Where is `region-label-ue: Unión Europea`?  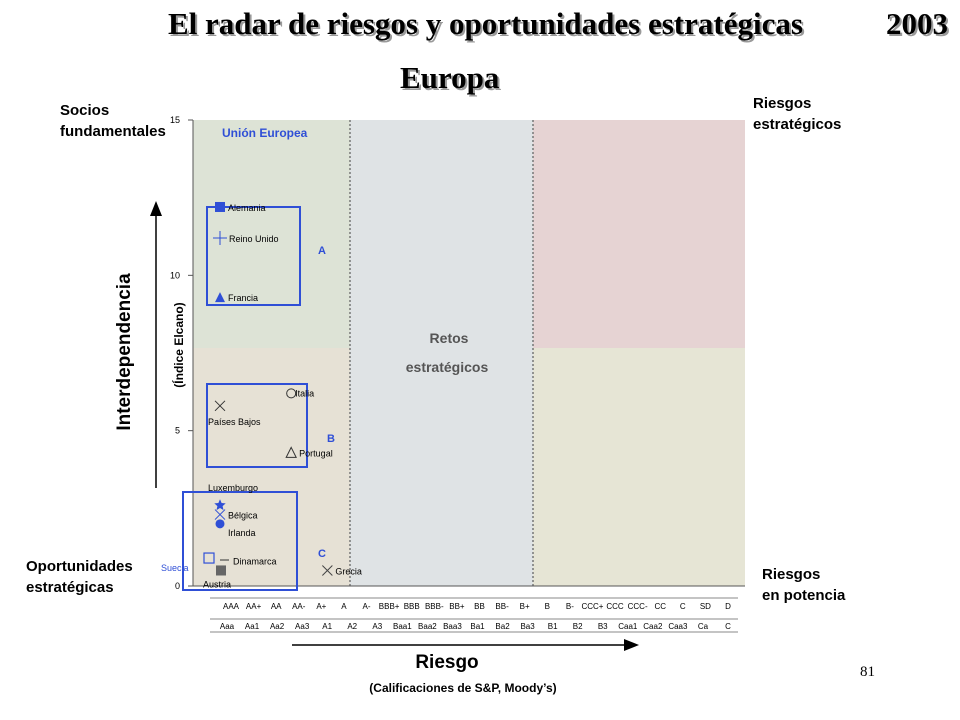
region-label-ue: Unión Europea is located at coordinates (265, 133).